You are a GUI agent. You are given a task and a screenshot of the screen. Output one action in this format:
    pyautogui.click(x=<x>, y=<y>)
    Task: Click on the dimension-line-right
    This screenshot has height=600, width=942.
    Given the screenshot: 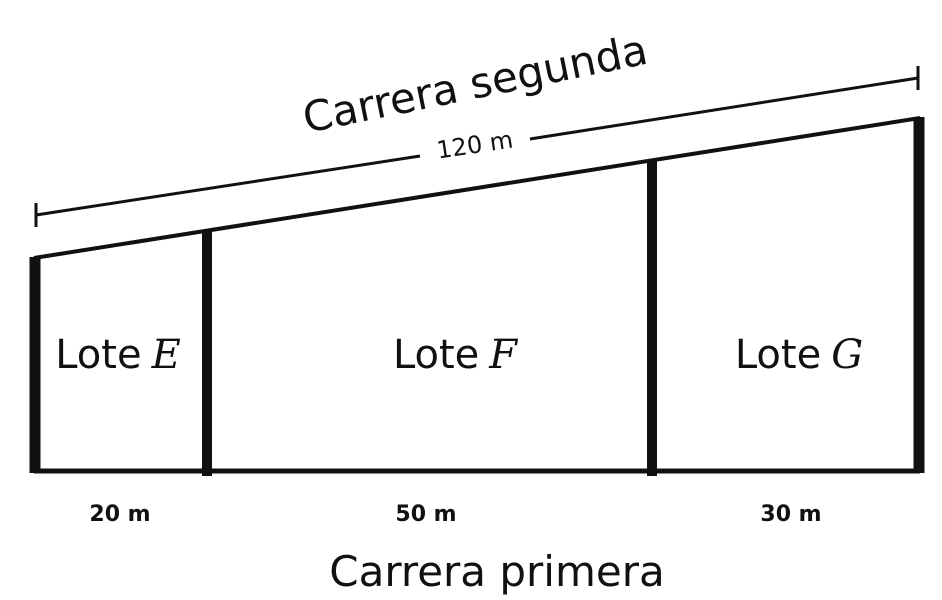 What is the action you would take?
    pyautogui.click(x=724, y=108)
    